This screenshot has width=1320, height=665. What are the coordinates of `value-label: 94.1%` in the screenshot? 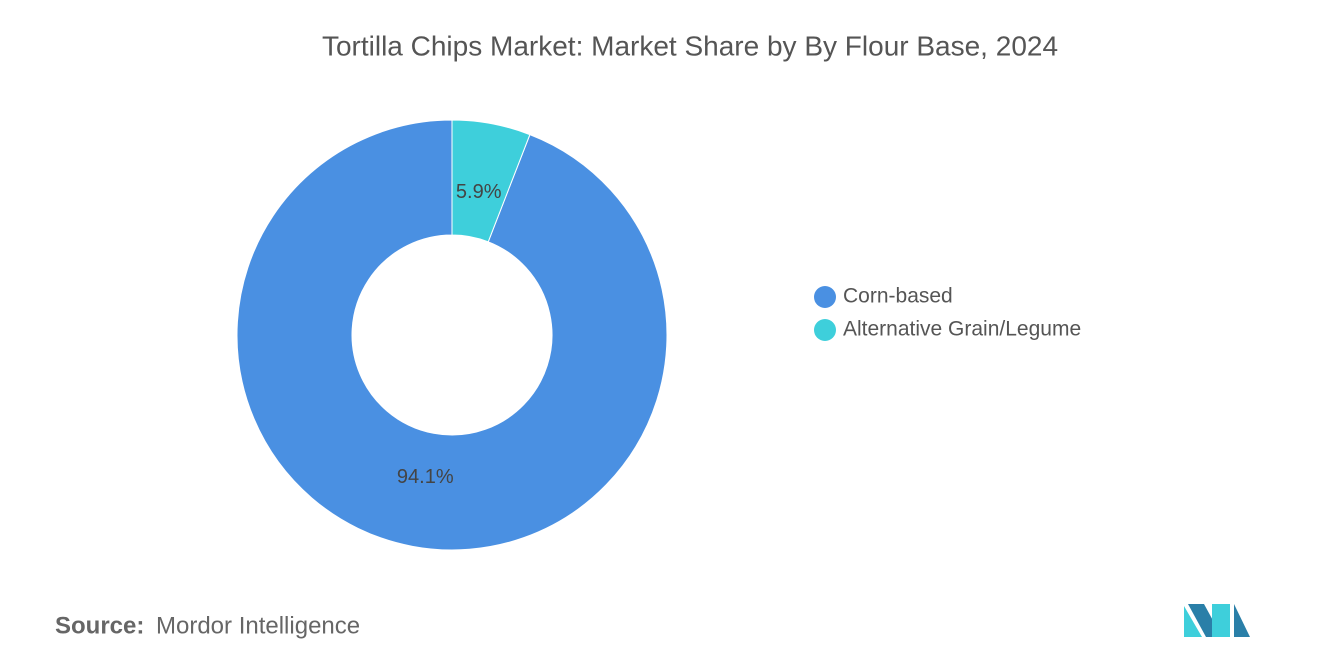 It's located at (425, 477).